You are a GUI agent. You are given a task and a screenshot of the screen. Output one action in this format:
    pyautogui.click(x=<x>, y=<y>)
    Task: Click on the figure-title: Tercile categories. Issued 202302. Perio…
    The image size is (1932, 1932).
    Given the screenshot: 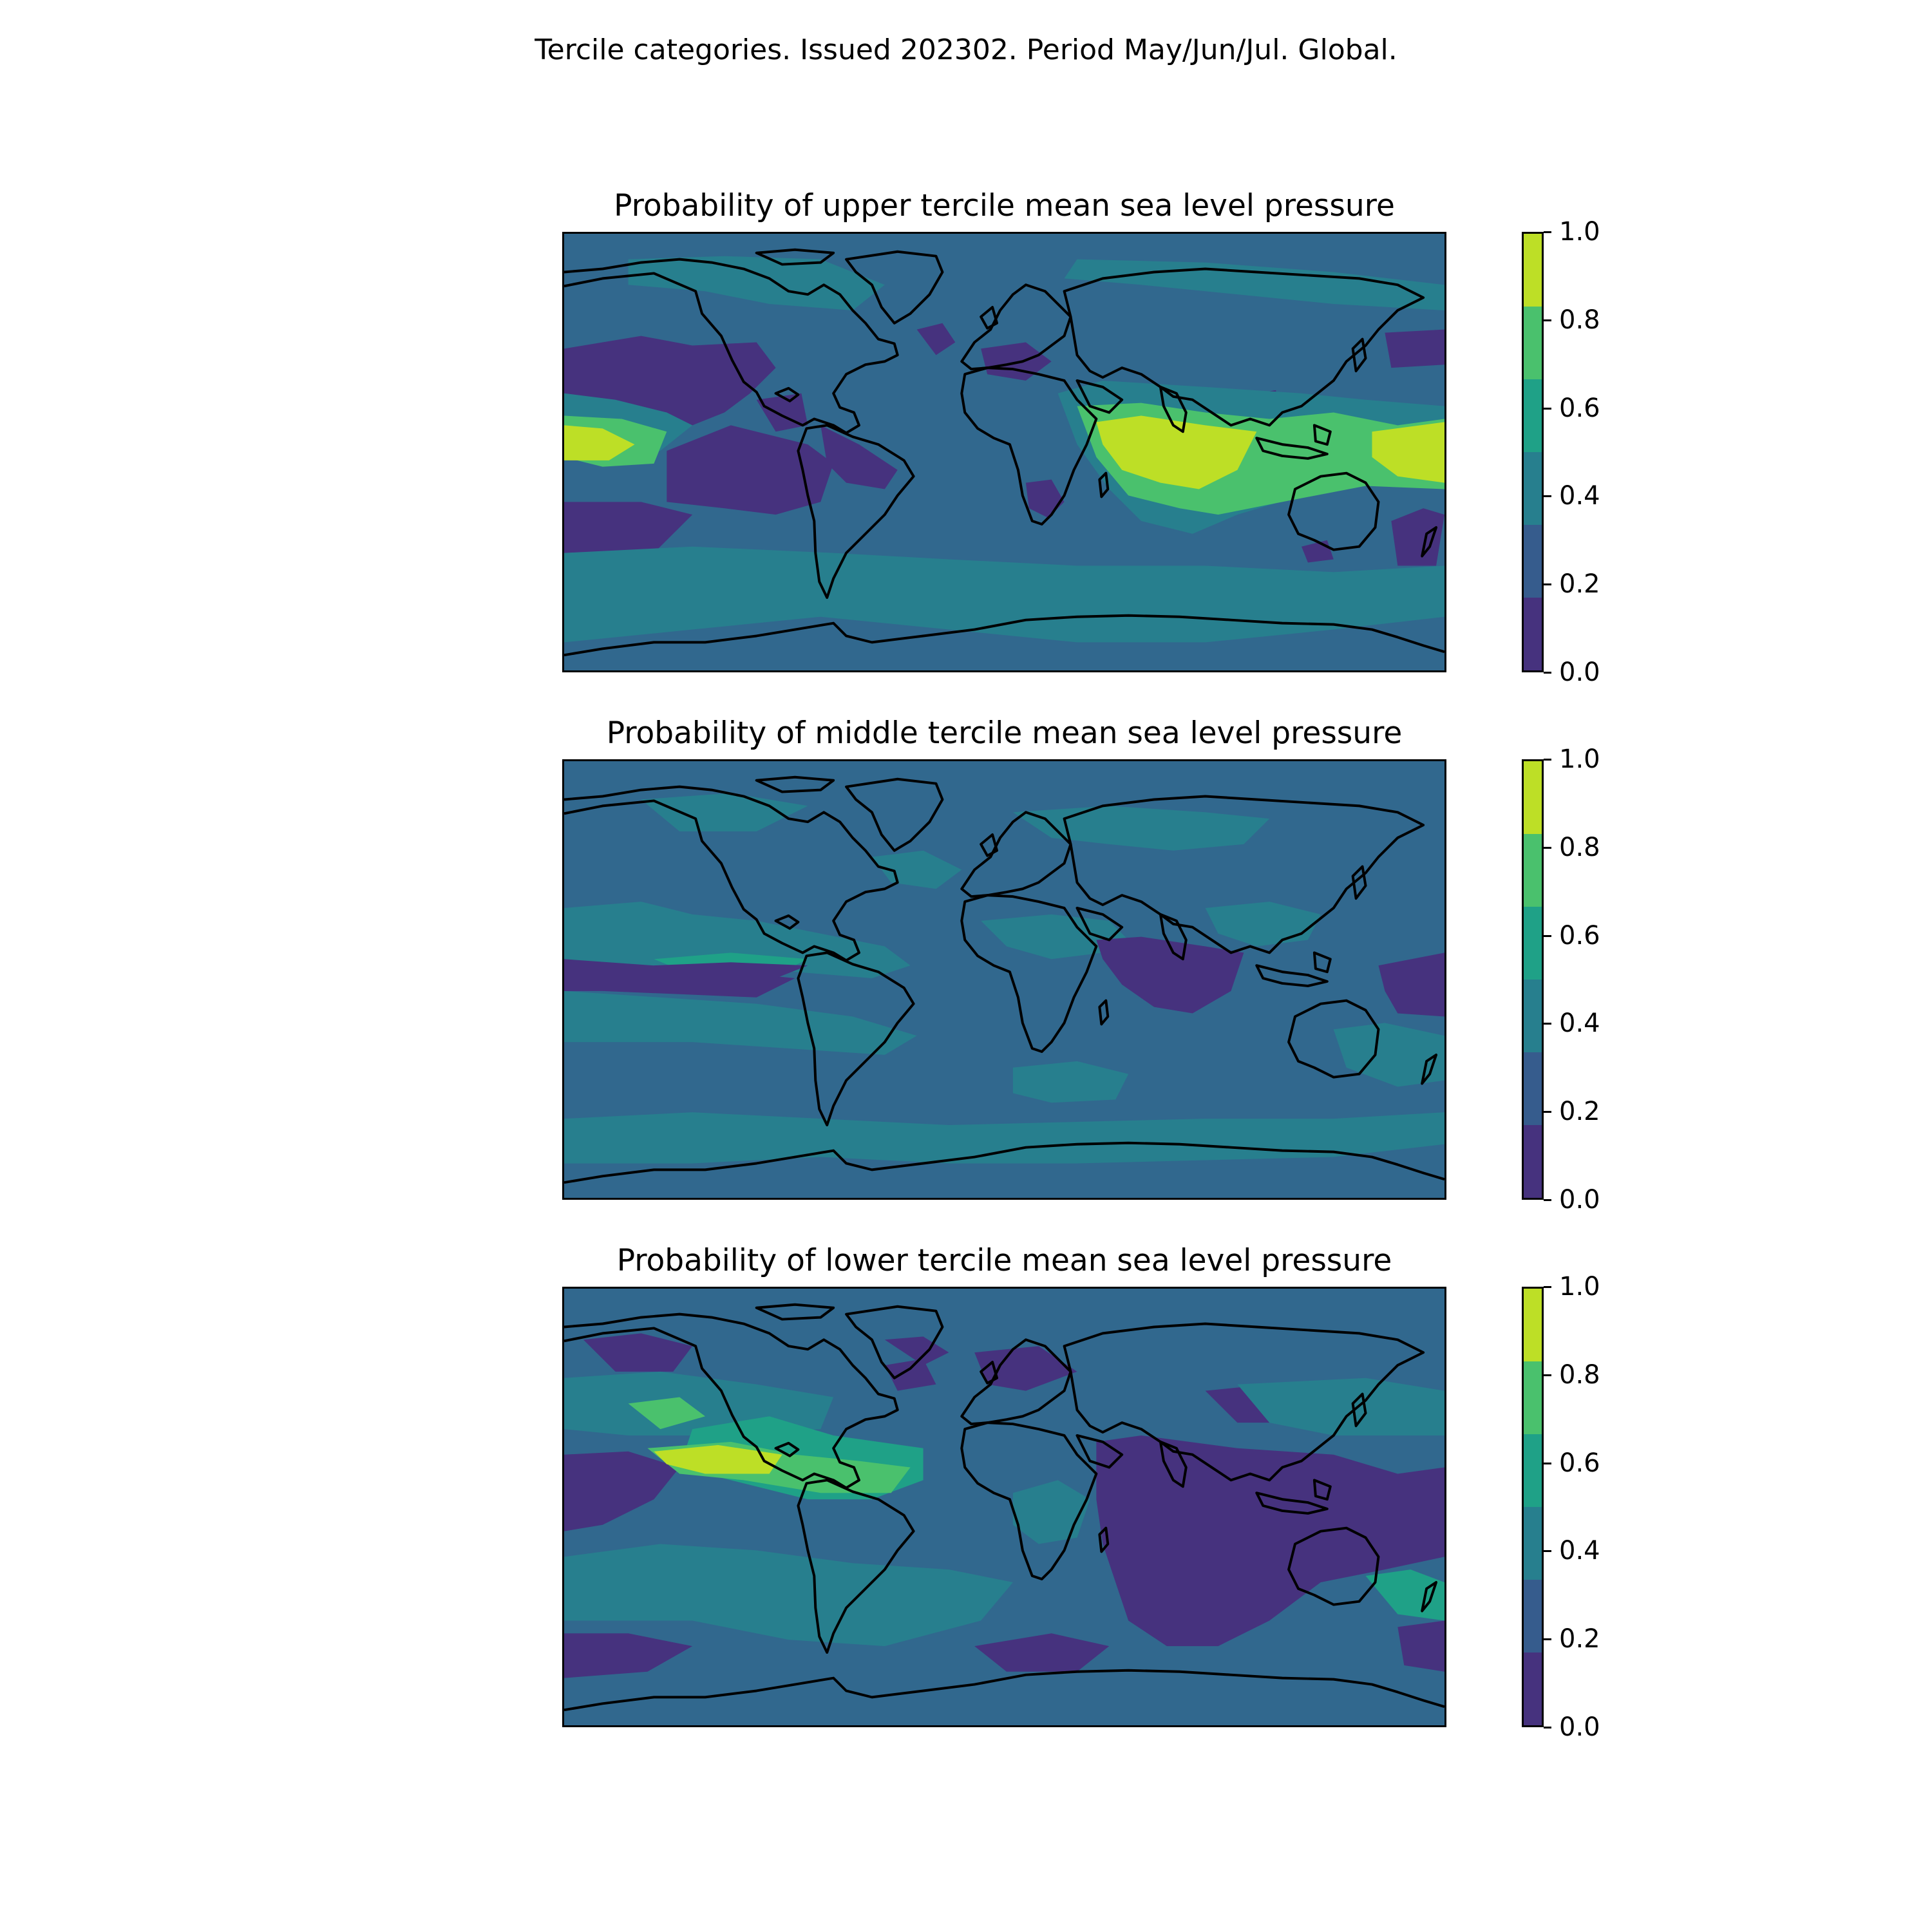 What is the action you would take?
    pyautogui.click(x=966, y=50)
    